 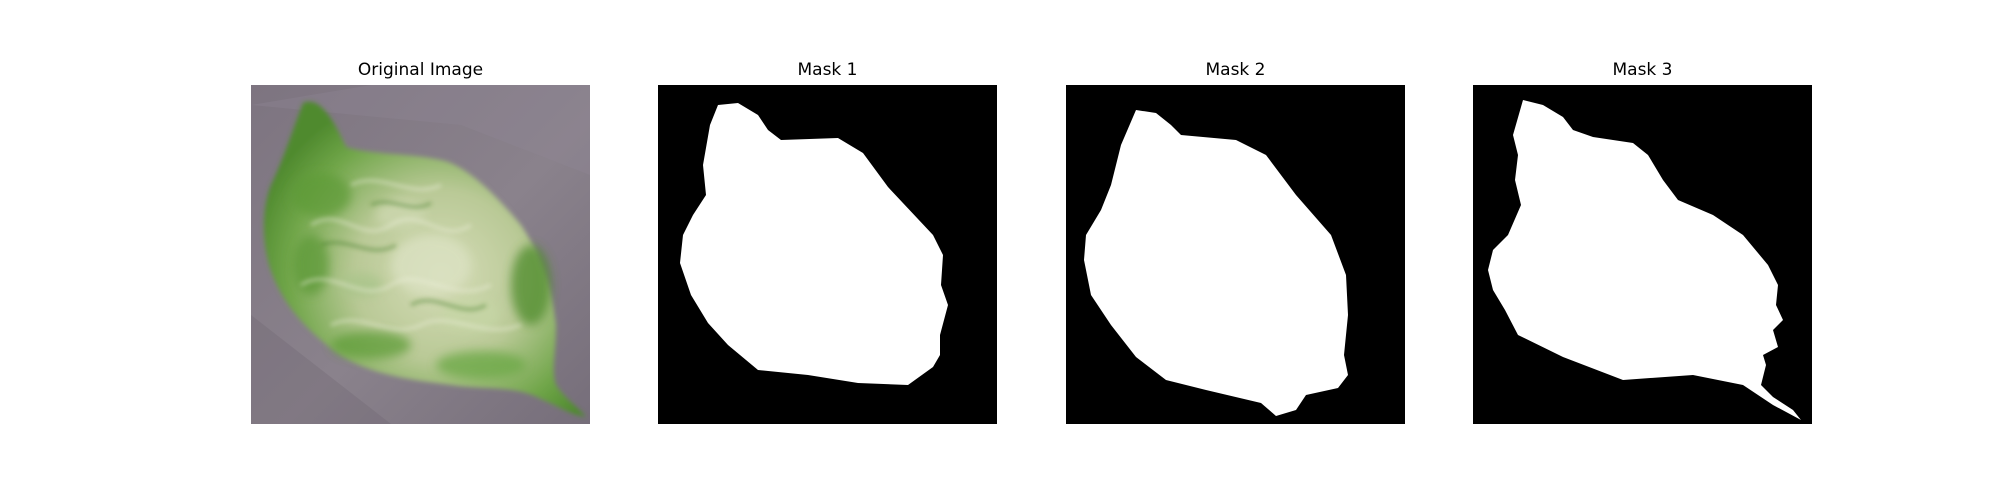 What do you see at coordinates (1235, 70) in the screenshot?
I see `panel-title: Mask 2` at bounding box center [1235, 70].